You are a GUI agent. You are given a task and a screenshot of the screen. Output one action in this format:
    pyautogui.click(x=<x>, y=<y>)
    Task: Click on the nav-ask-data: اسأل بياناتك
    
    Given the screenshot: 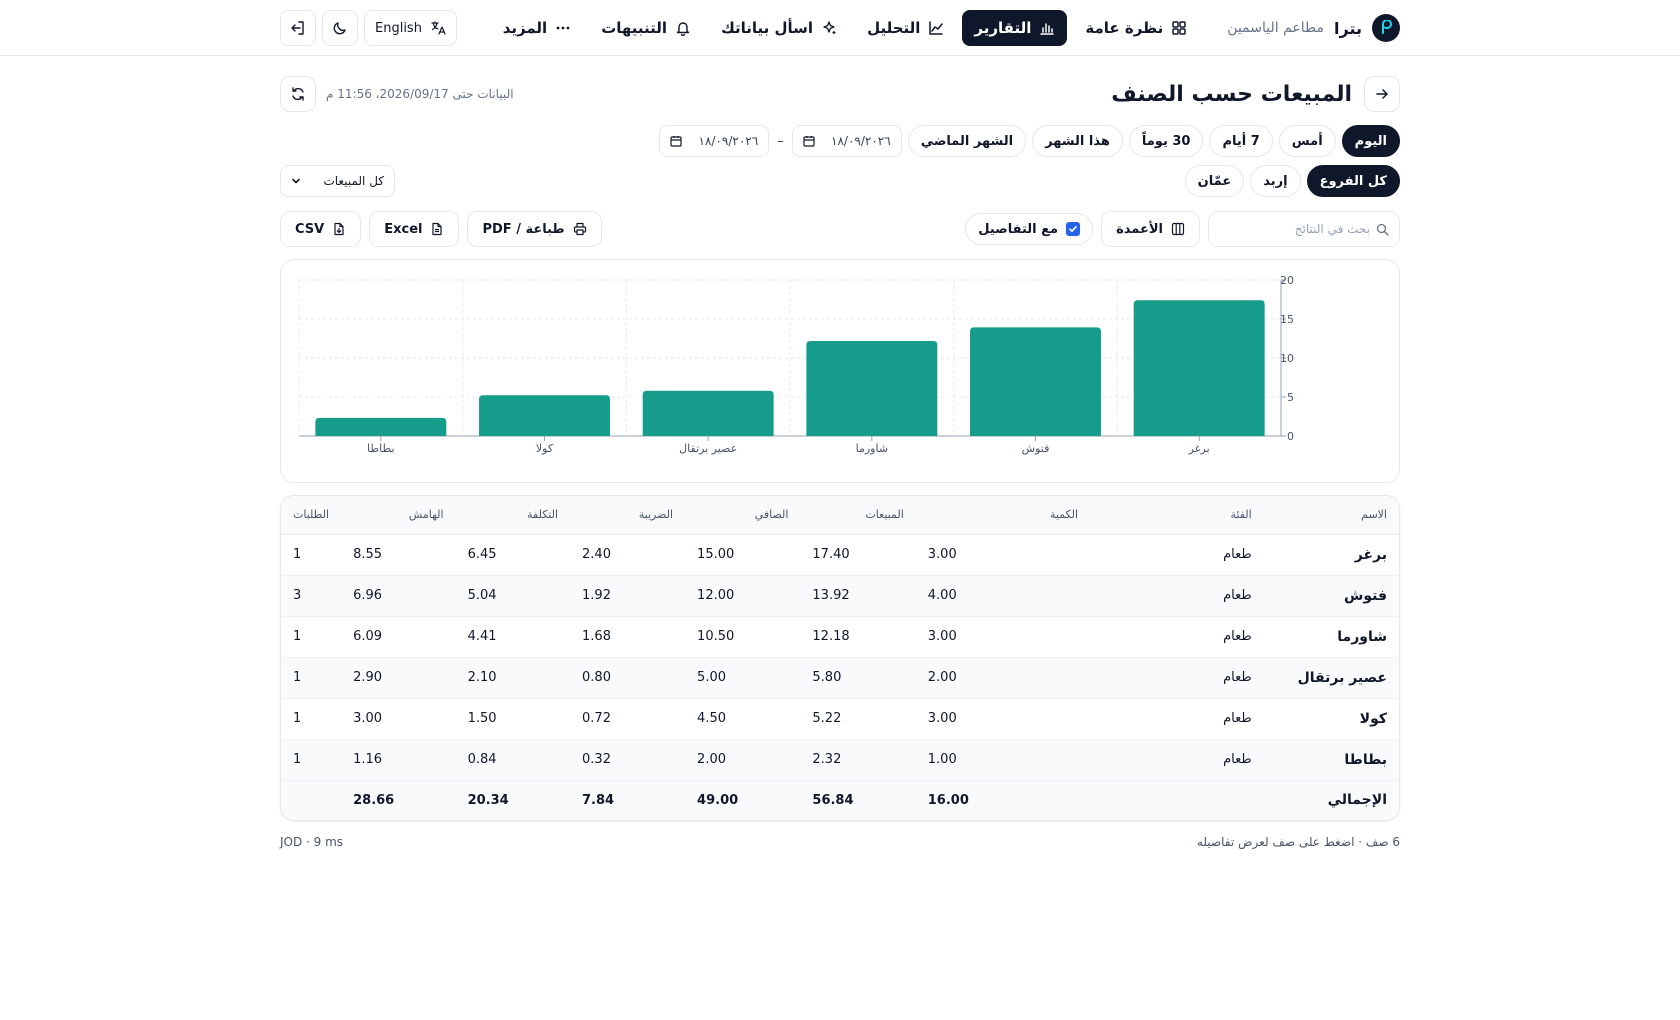 What is the action you would take?
    pyautogui.click(x=779, y=28)
    